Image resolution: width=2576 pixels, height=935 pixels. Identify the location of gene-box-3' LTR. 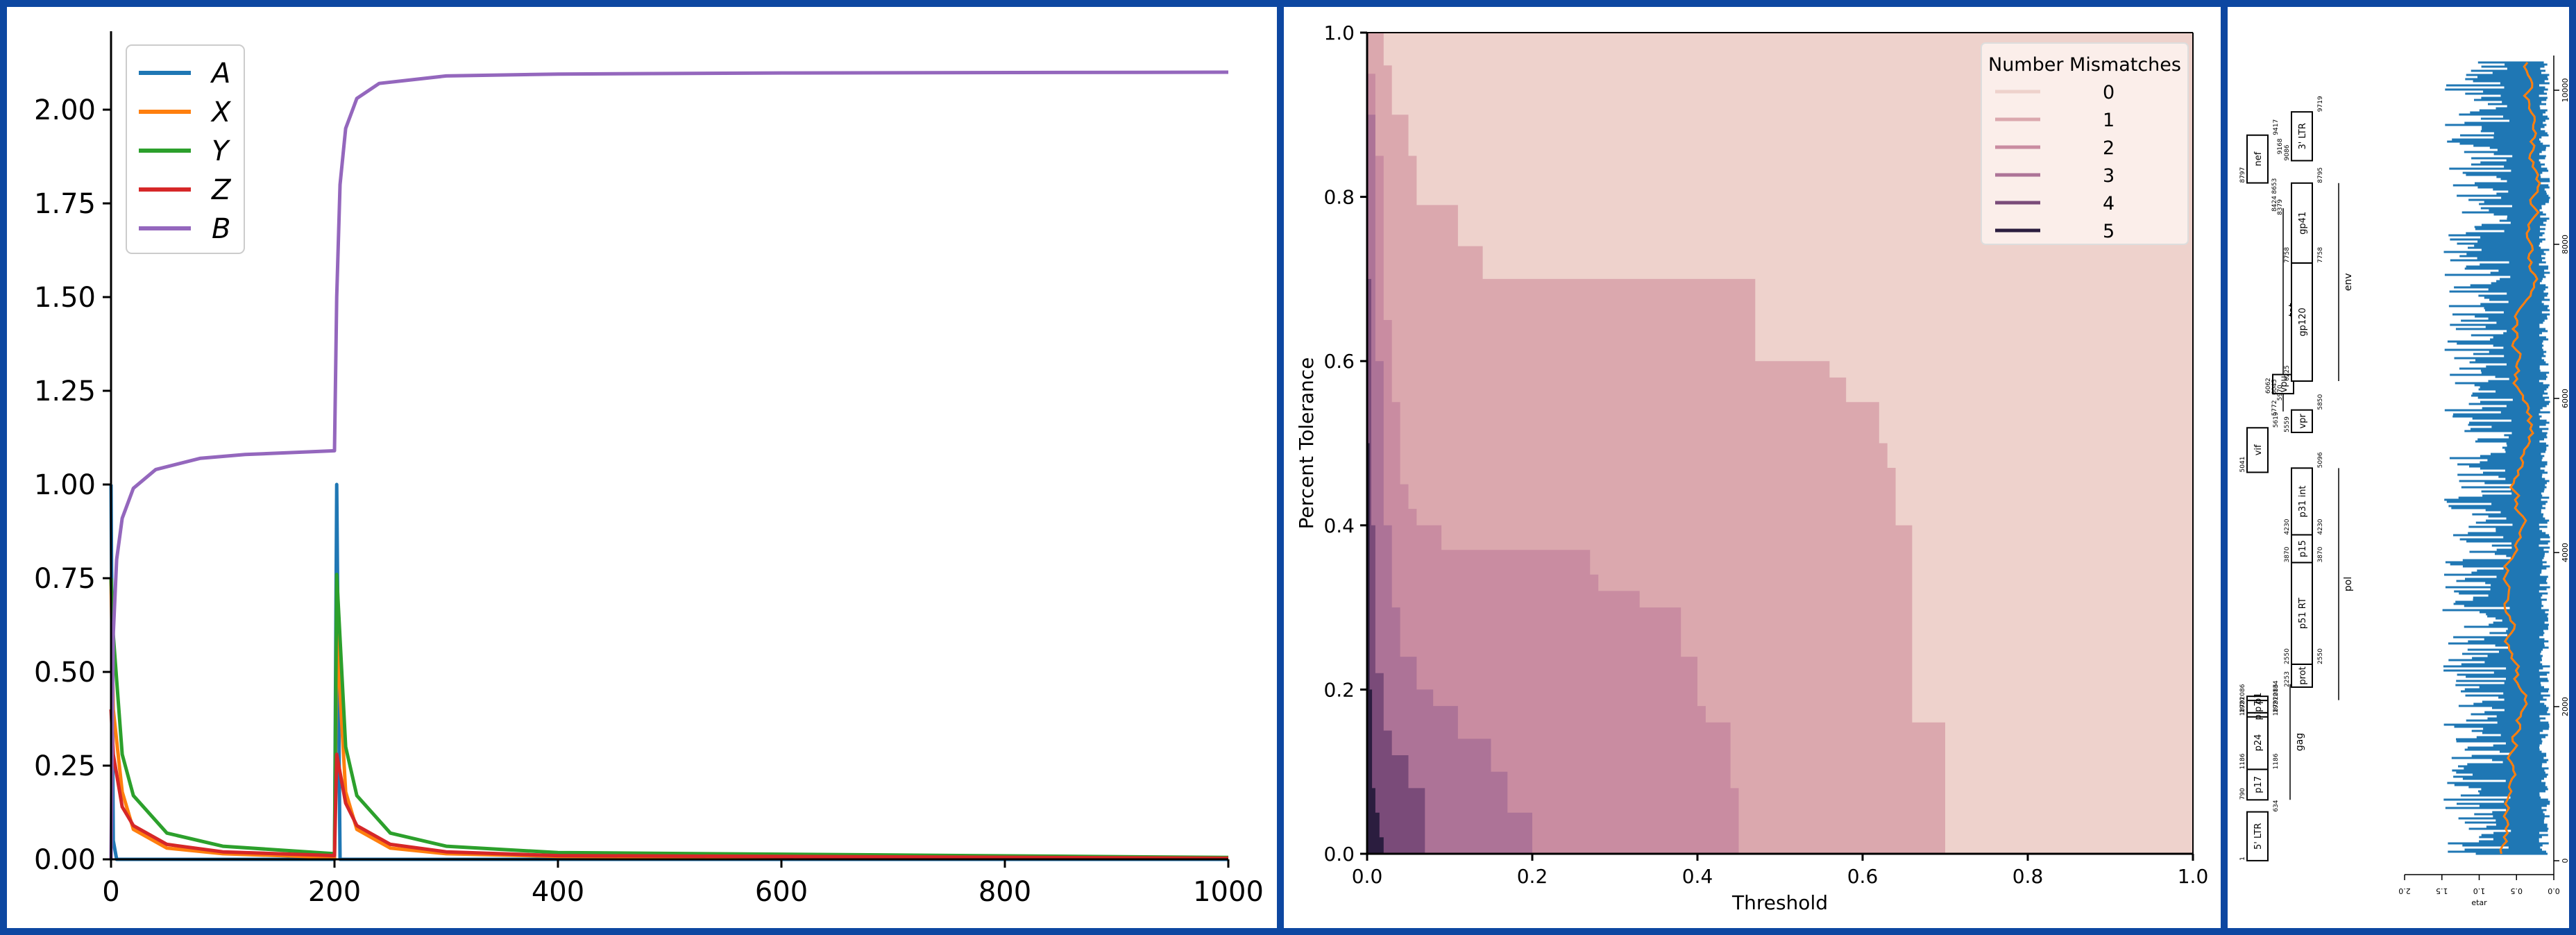
(2302, 136).